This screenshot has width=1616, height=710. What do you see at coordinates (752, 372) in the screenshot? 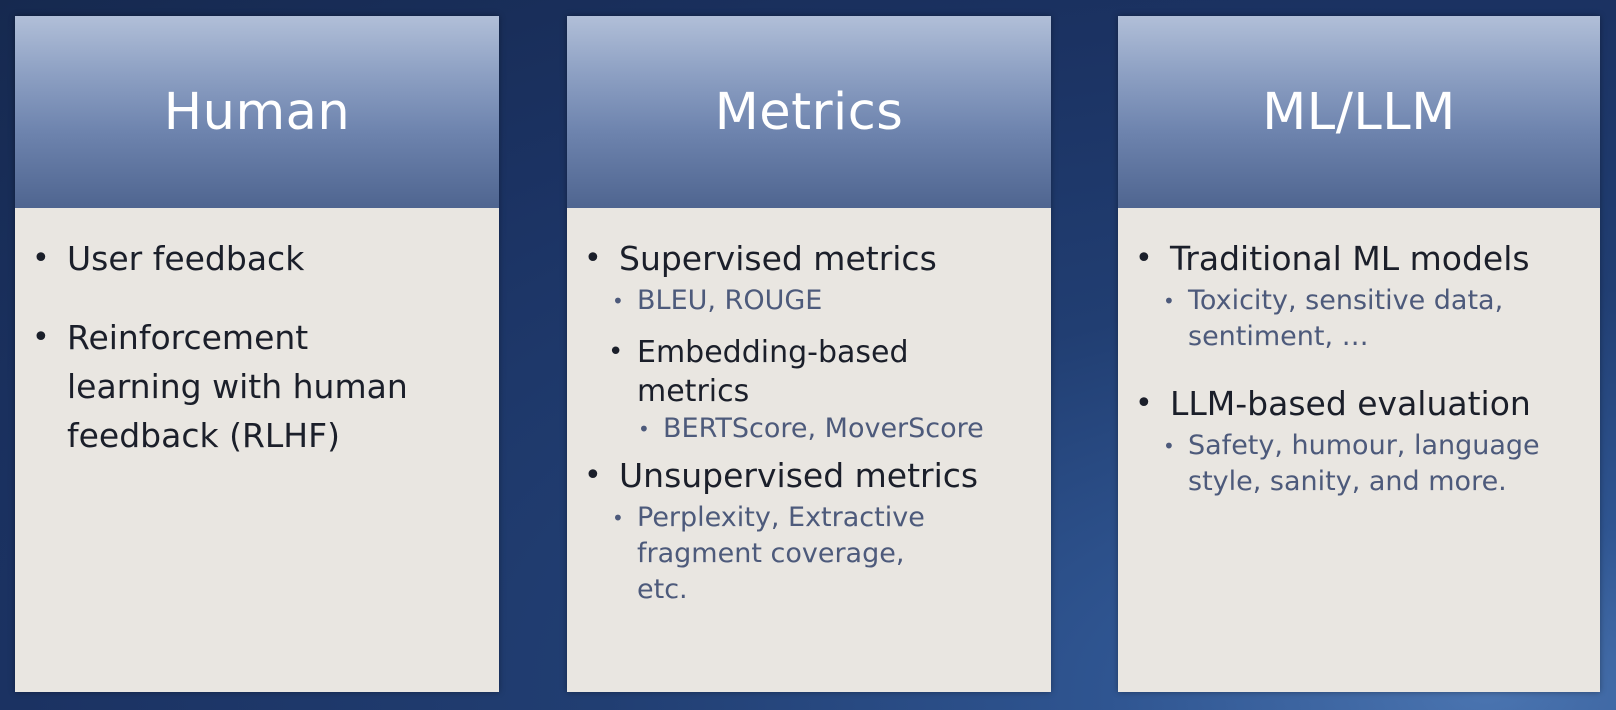
I see `sub-bullet-item: Embedding-based metrics` at bounding box center [752, 372].